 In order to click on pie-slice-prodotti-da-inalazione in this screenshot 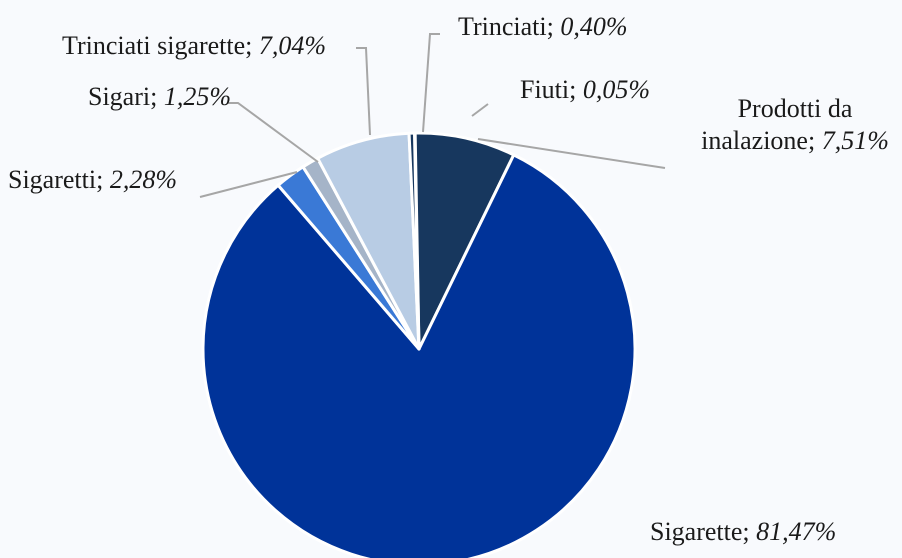, I will do `click(464, 241)`.